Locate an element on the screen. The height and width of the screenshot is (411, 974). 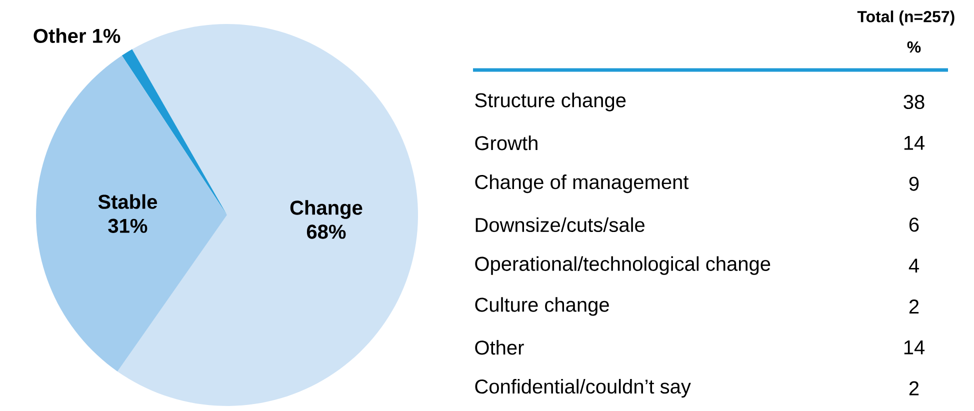
data-label: 6 is located at coordinates (914, 225).